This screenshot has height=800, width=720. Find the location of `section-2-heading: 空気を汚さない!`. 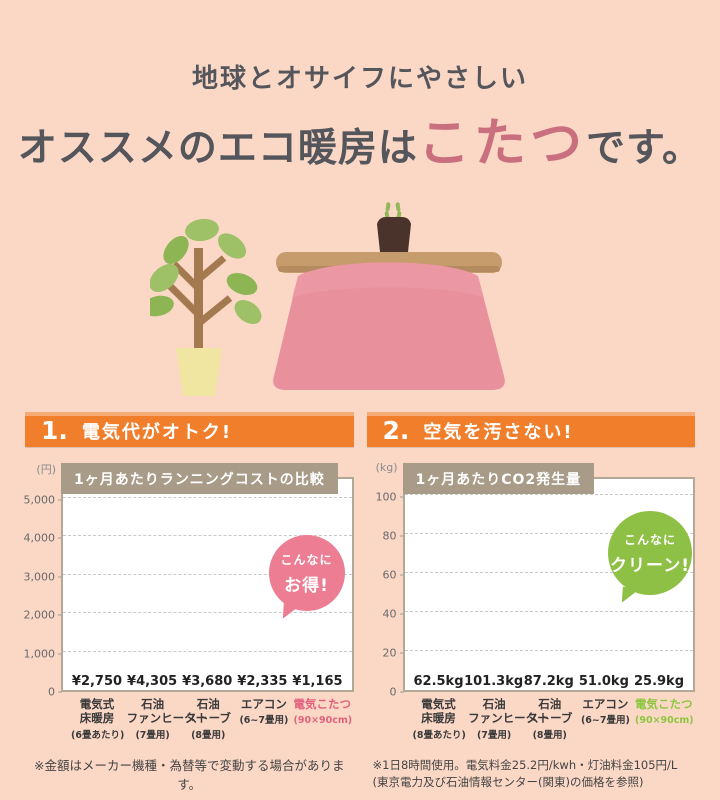

section-2-heading: 空気を汚さない! is located at coordinates (498, 432).